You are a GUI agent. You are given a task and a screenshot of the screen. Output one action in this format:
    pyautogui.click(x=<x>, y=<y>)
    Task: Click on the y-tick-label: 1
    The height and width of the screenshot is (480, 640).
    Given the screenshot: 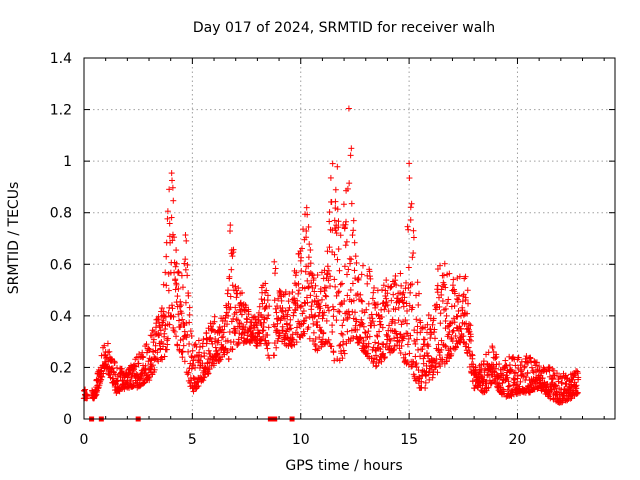 What is the action you would take?
    pyautogui.click(x=67, y=162)
    